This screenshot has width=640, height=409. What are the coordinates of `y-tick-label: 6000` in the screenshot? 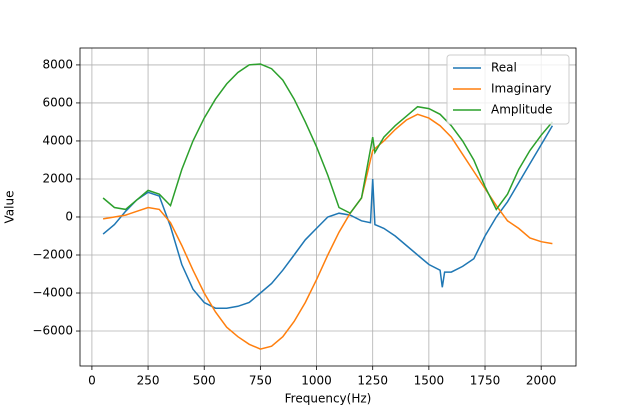 It's located at (57, 102).